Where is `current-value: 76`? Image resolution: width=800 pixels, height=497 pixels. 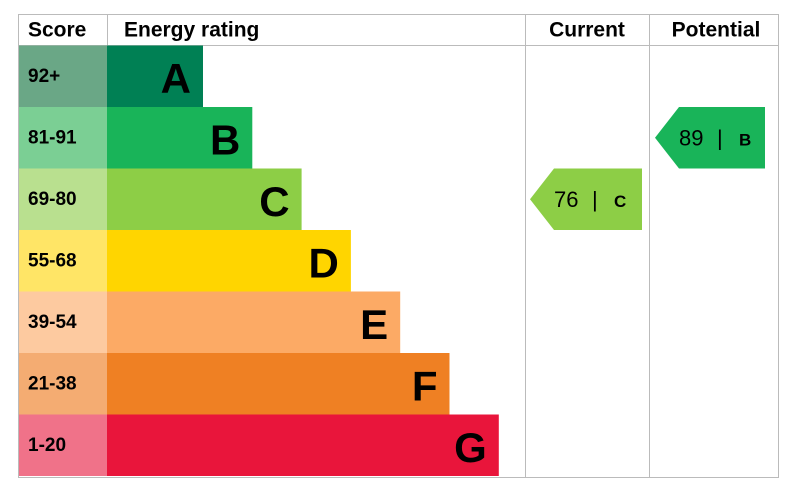
current-value: 76 is located at coordinates (566, 199).